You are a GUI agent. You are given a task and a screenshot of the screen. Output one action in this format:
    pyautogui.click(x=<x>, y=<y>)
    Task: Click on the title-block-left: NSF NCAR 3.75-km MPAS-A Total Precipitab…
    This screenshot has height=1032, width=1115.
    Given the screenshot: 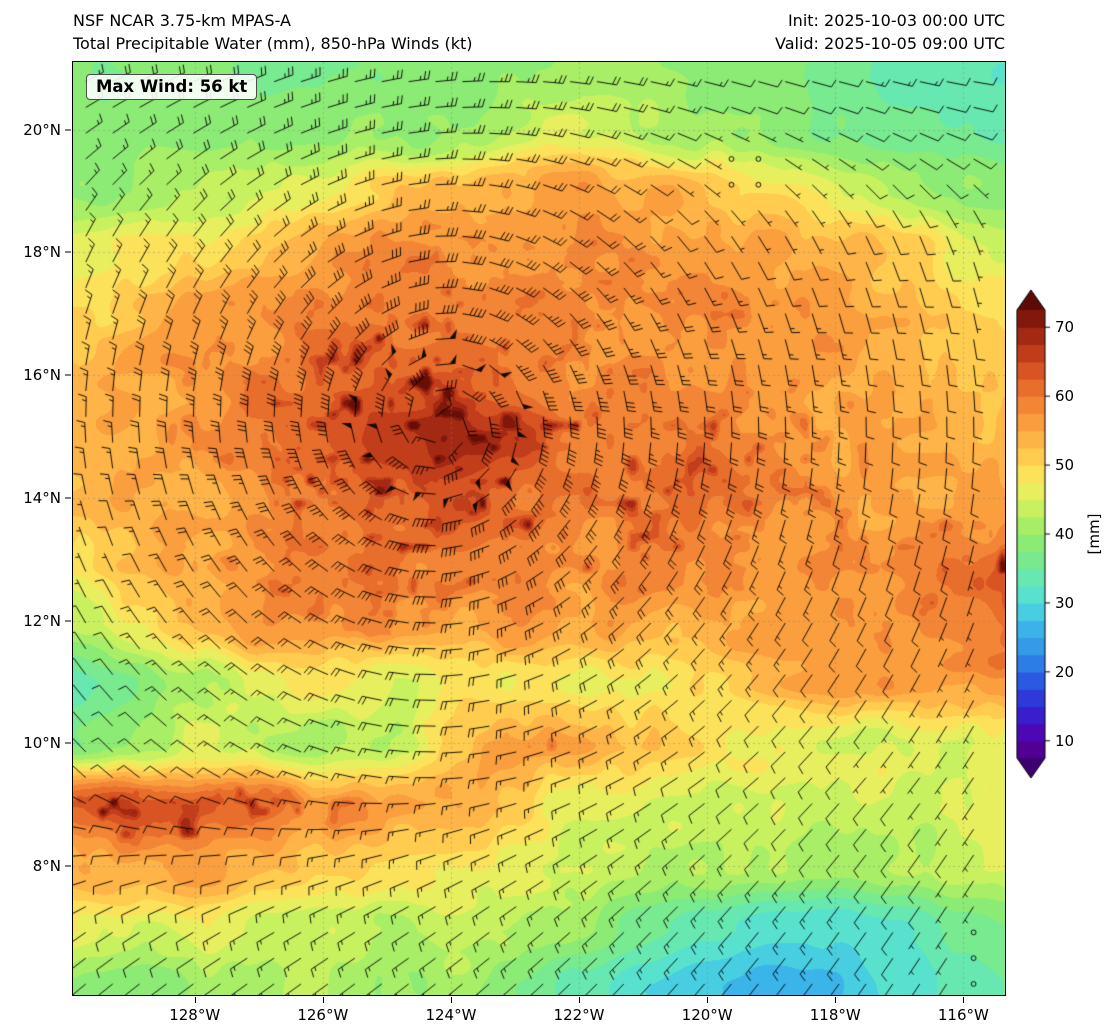 What is the action you would take?
    pyautogui.click(x=272, y=32)
    